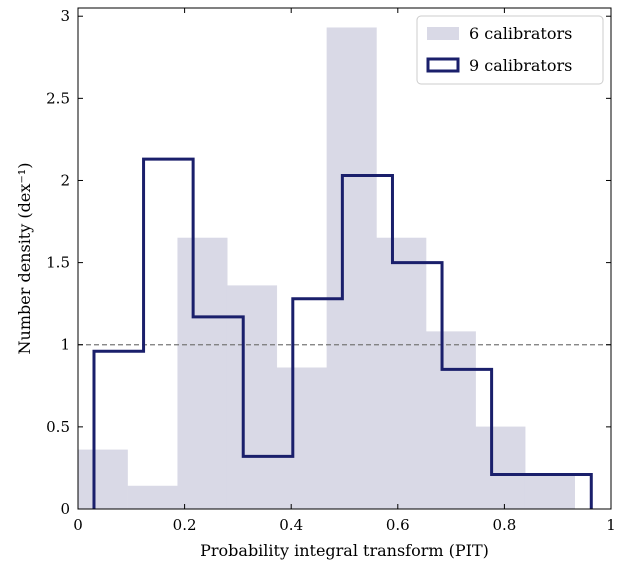  Describe the element at coordinates (344, 550) in the screenshot. I see `x-axis-label: Probability integral transform (PIT)` at that location.